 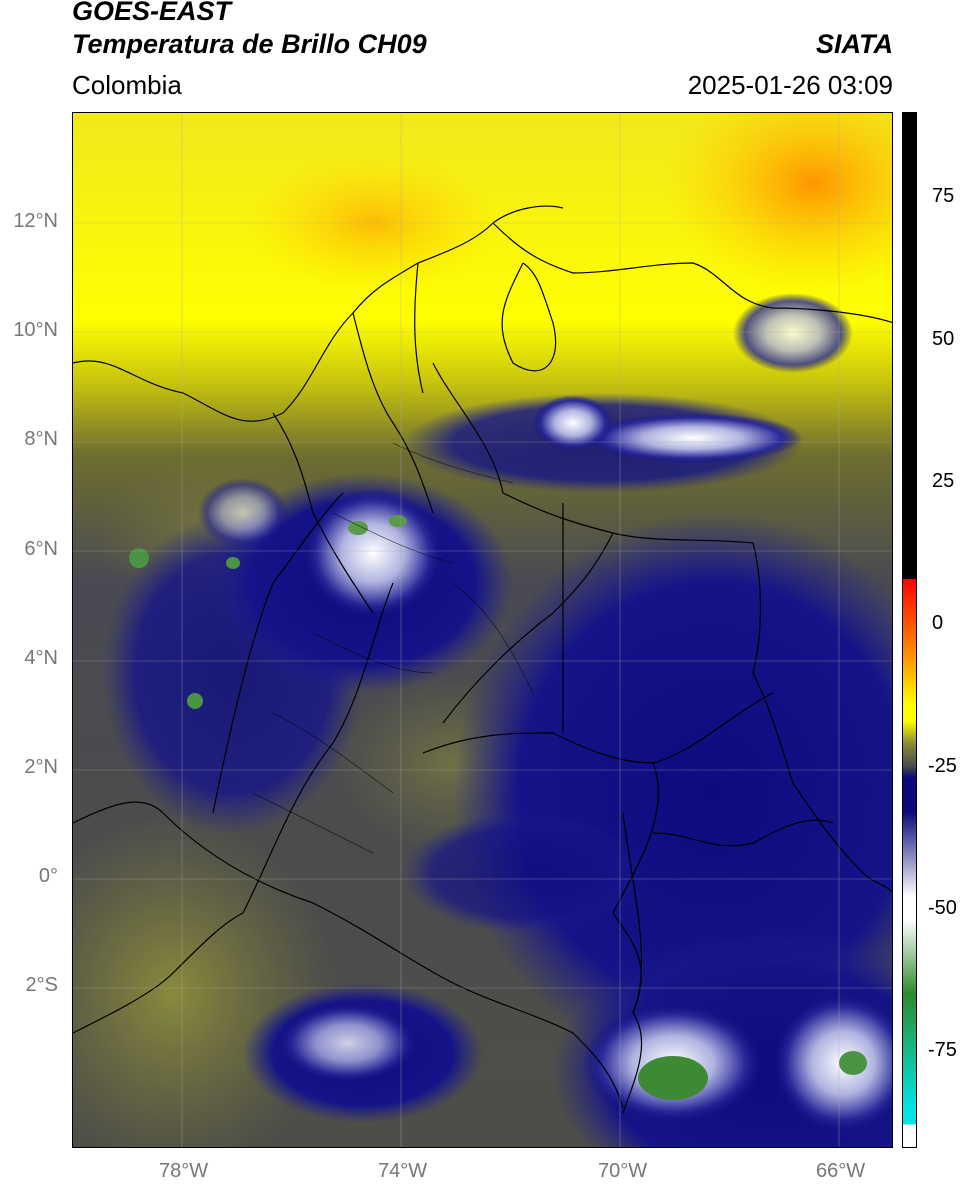 I want to click on colorbar, so click(x=909, y=630).